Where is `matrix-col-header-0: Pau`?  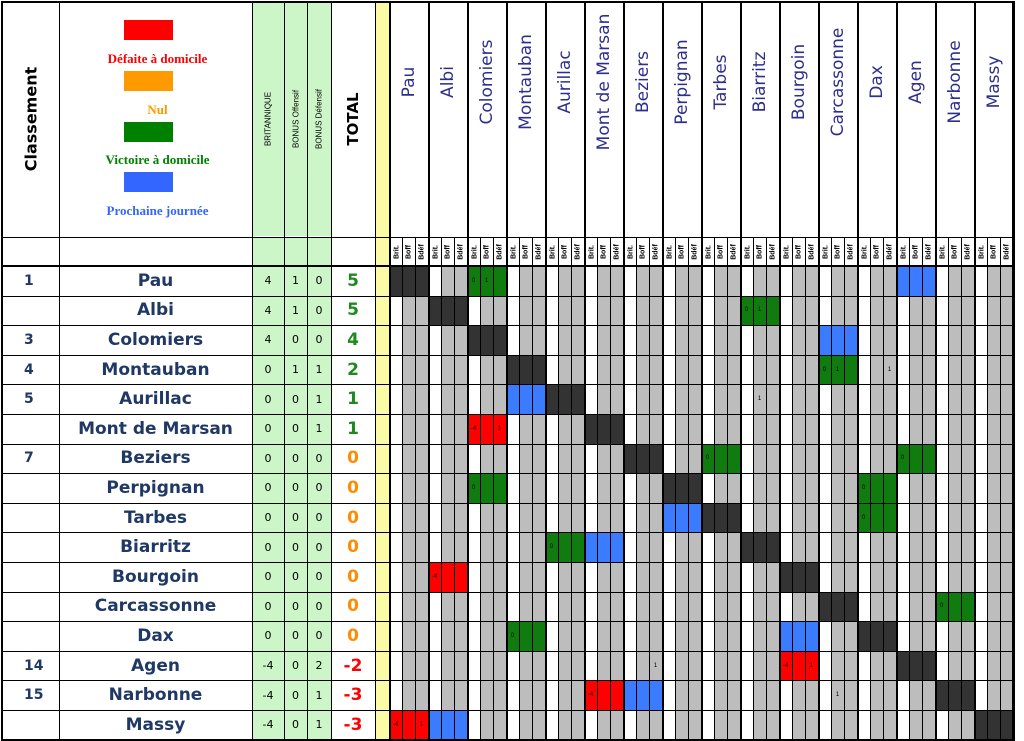 matrix-col-header-0: Pau is located at coordinates (408, 119).